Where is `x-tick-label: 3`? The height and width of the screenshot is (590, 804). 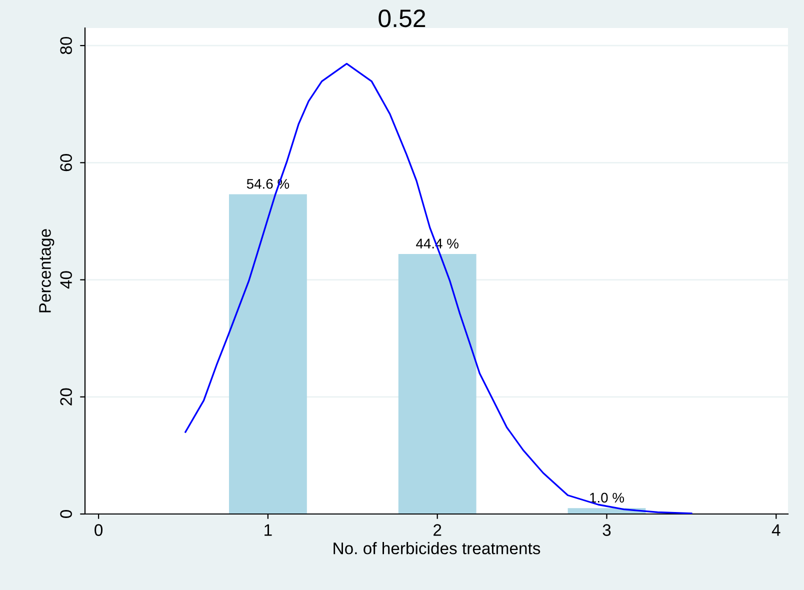
x-tick-label: 3 is located at coordinates (606, 530).